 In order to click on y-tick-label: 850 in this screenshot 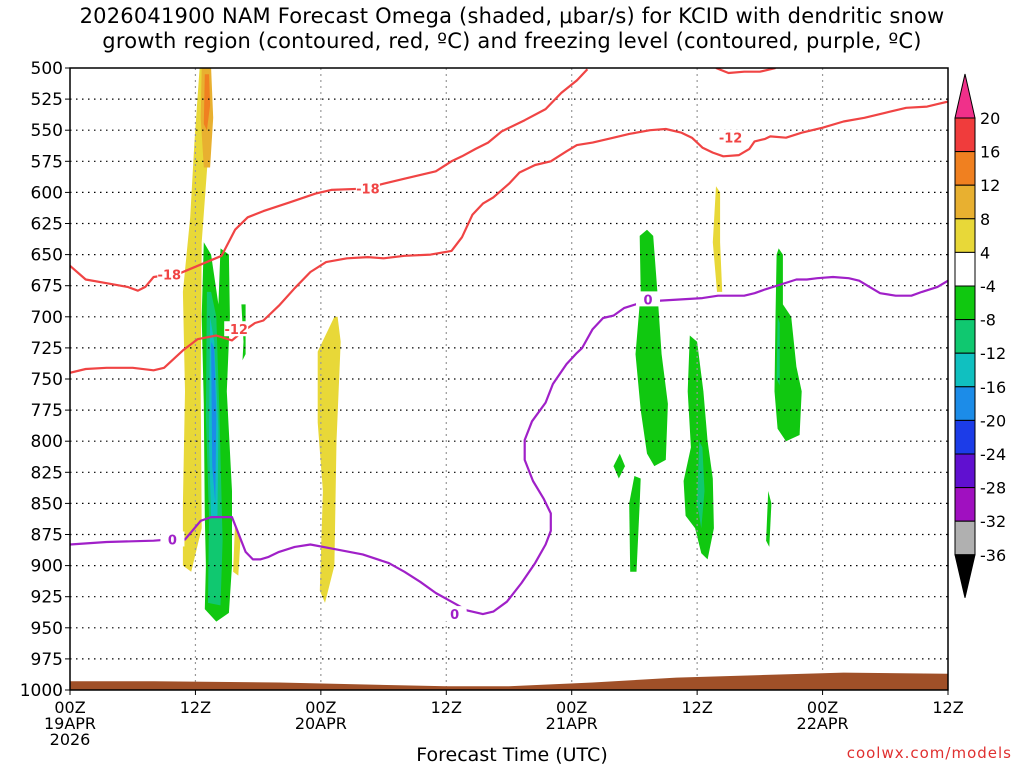, I will do `click(47, 504)`.